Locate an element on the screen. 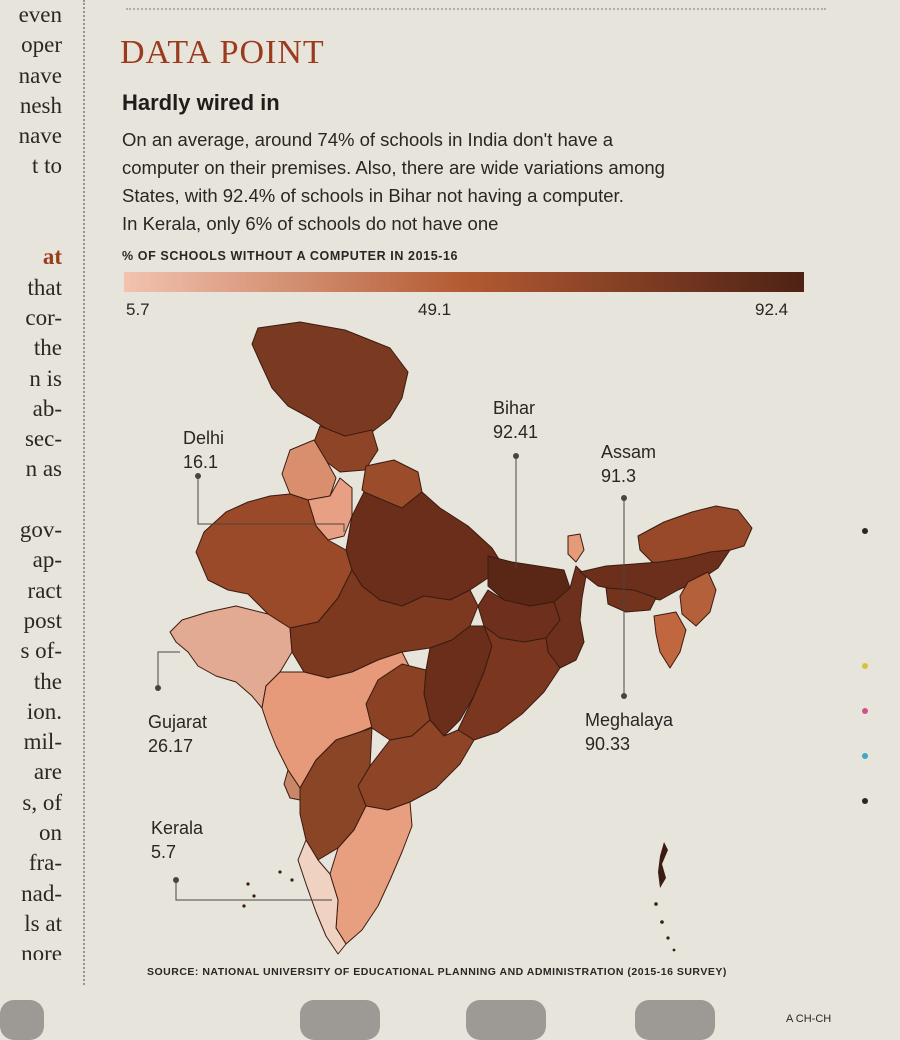 The image size is (900, 1040). scale-max-label: 92.4 is located at coordinates (772, 309).